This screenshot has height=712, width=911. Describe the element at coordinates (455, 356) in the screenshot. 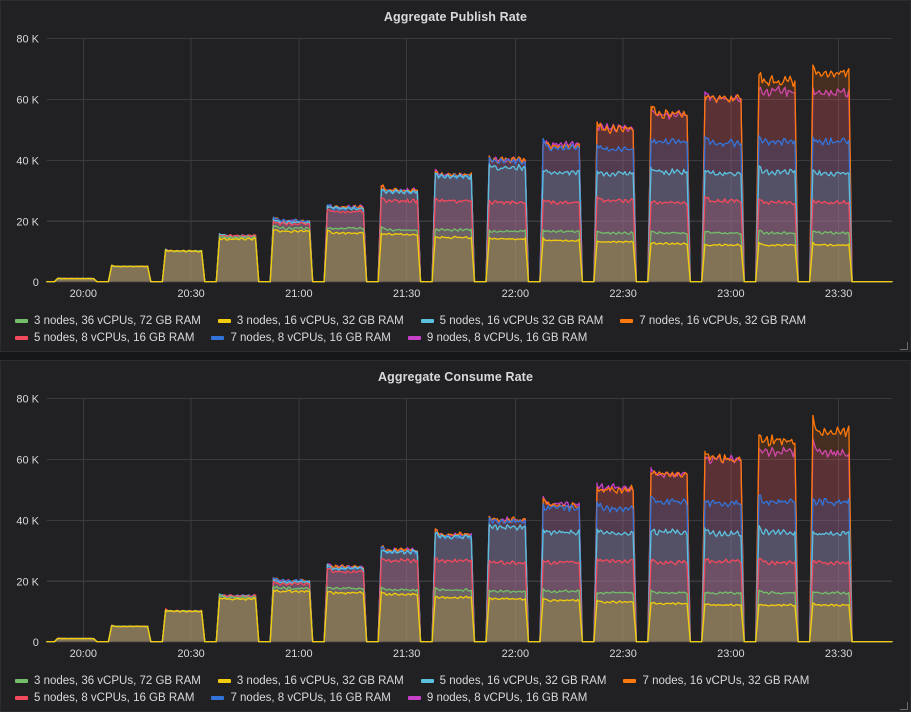

I see `panel-spacer` at that location.